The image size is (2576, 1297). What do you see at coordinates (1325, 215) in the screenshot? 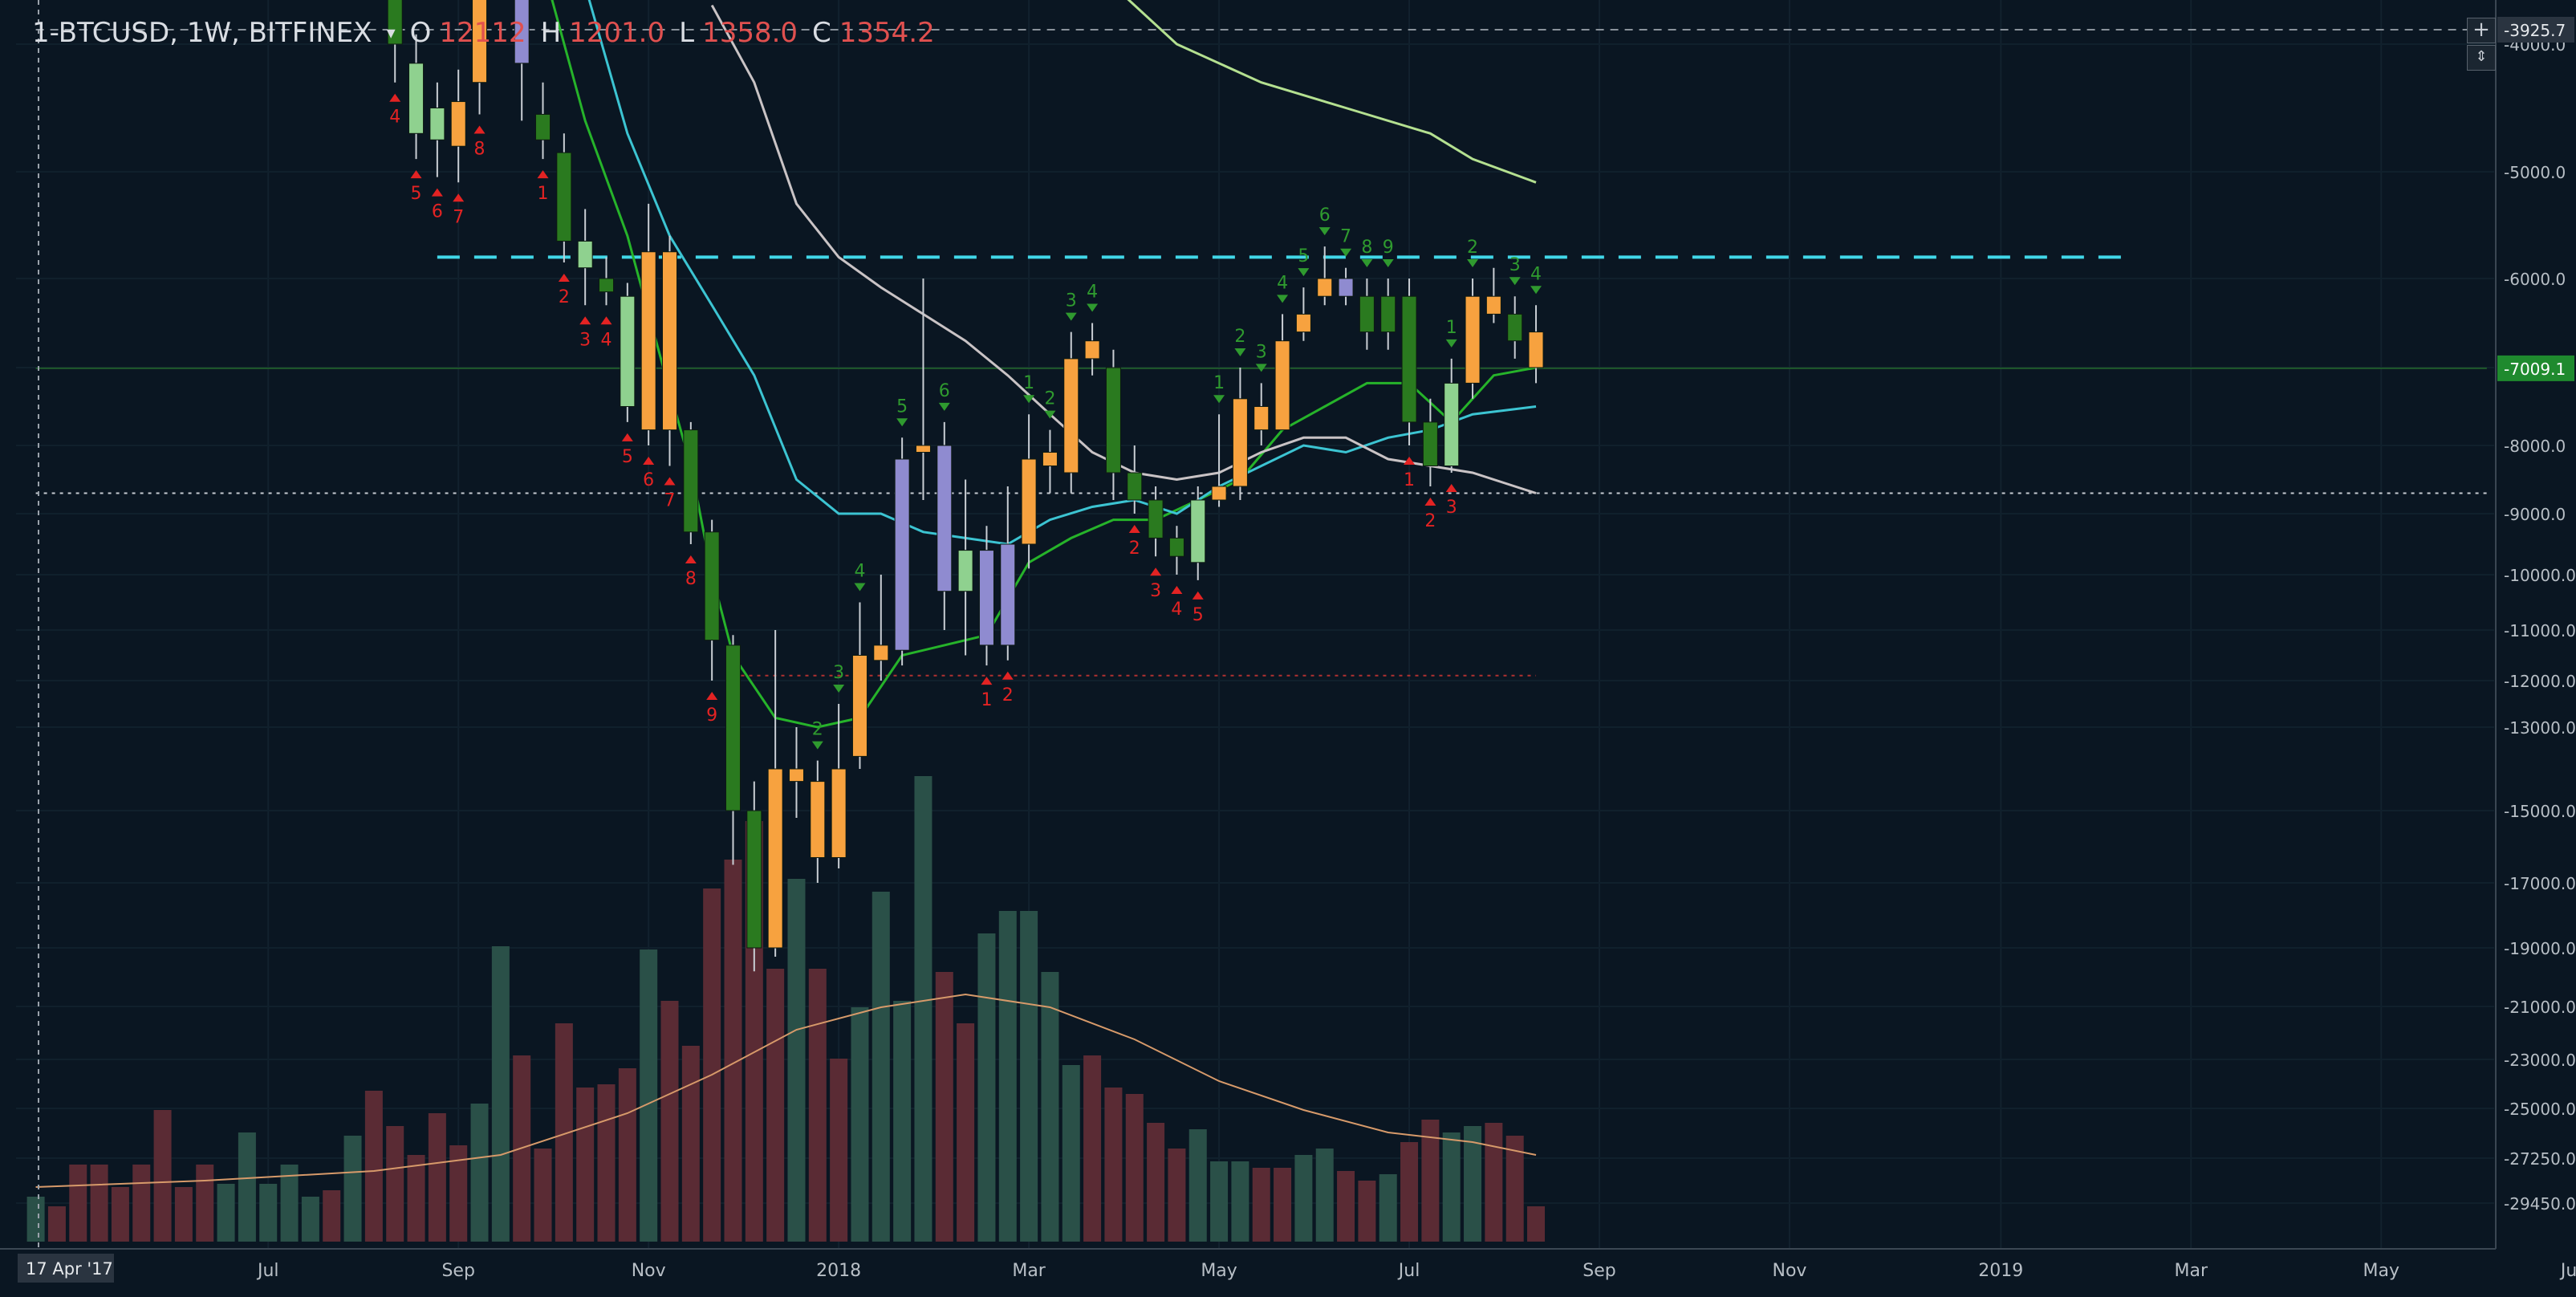
I see `td-sell-count: 6` at bounding box center [1325, 215].